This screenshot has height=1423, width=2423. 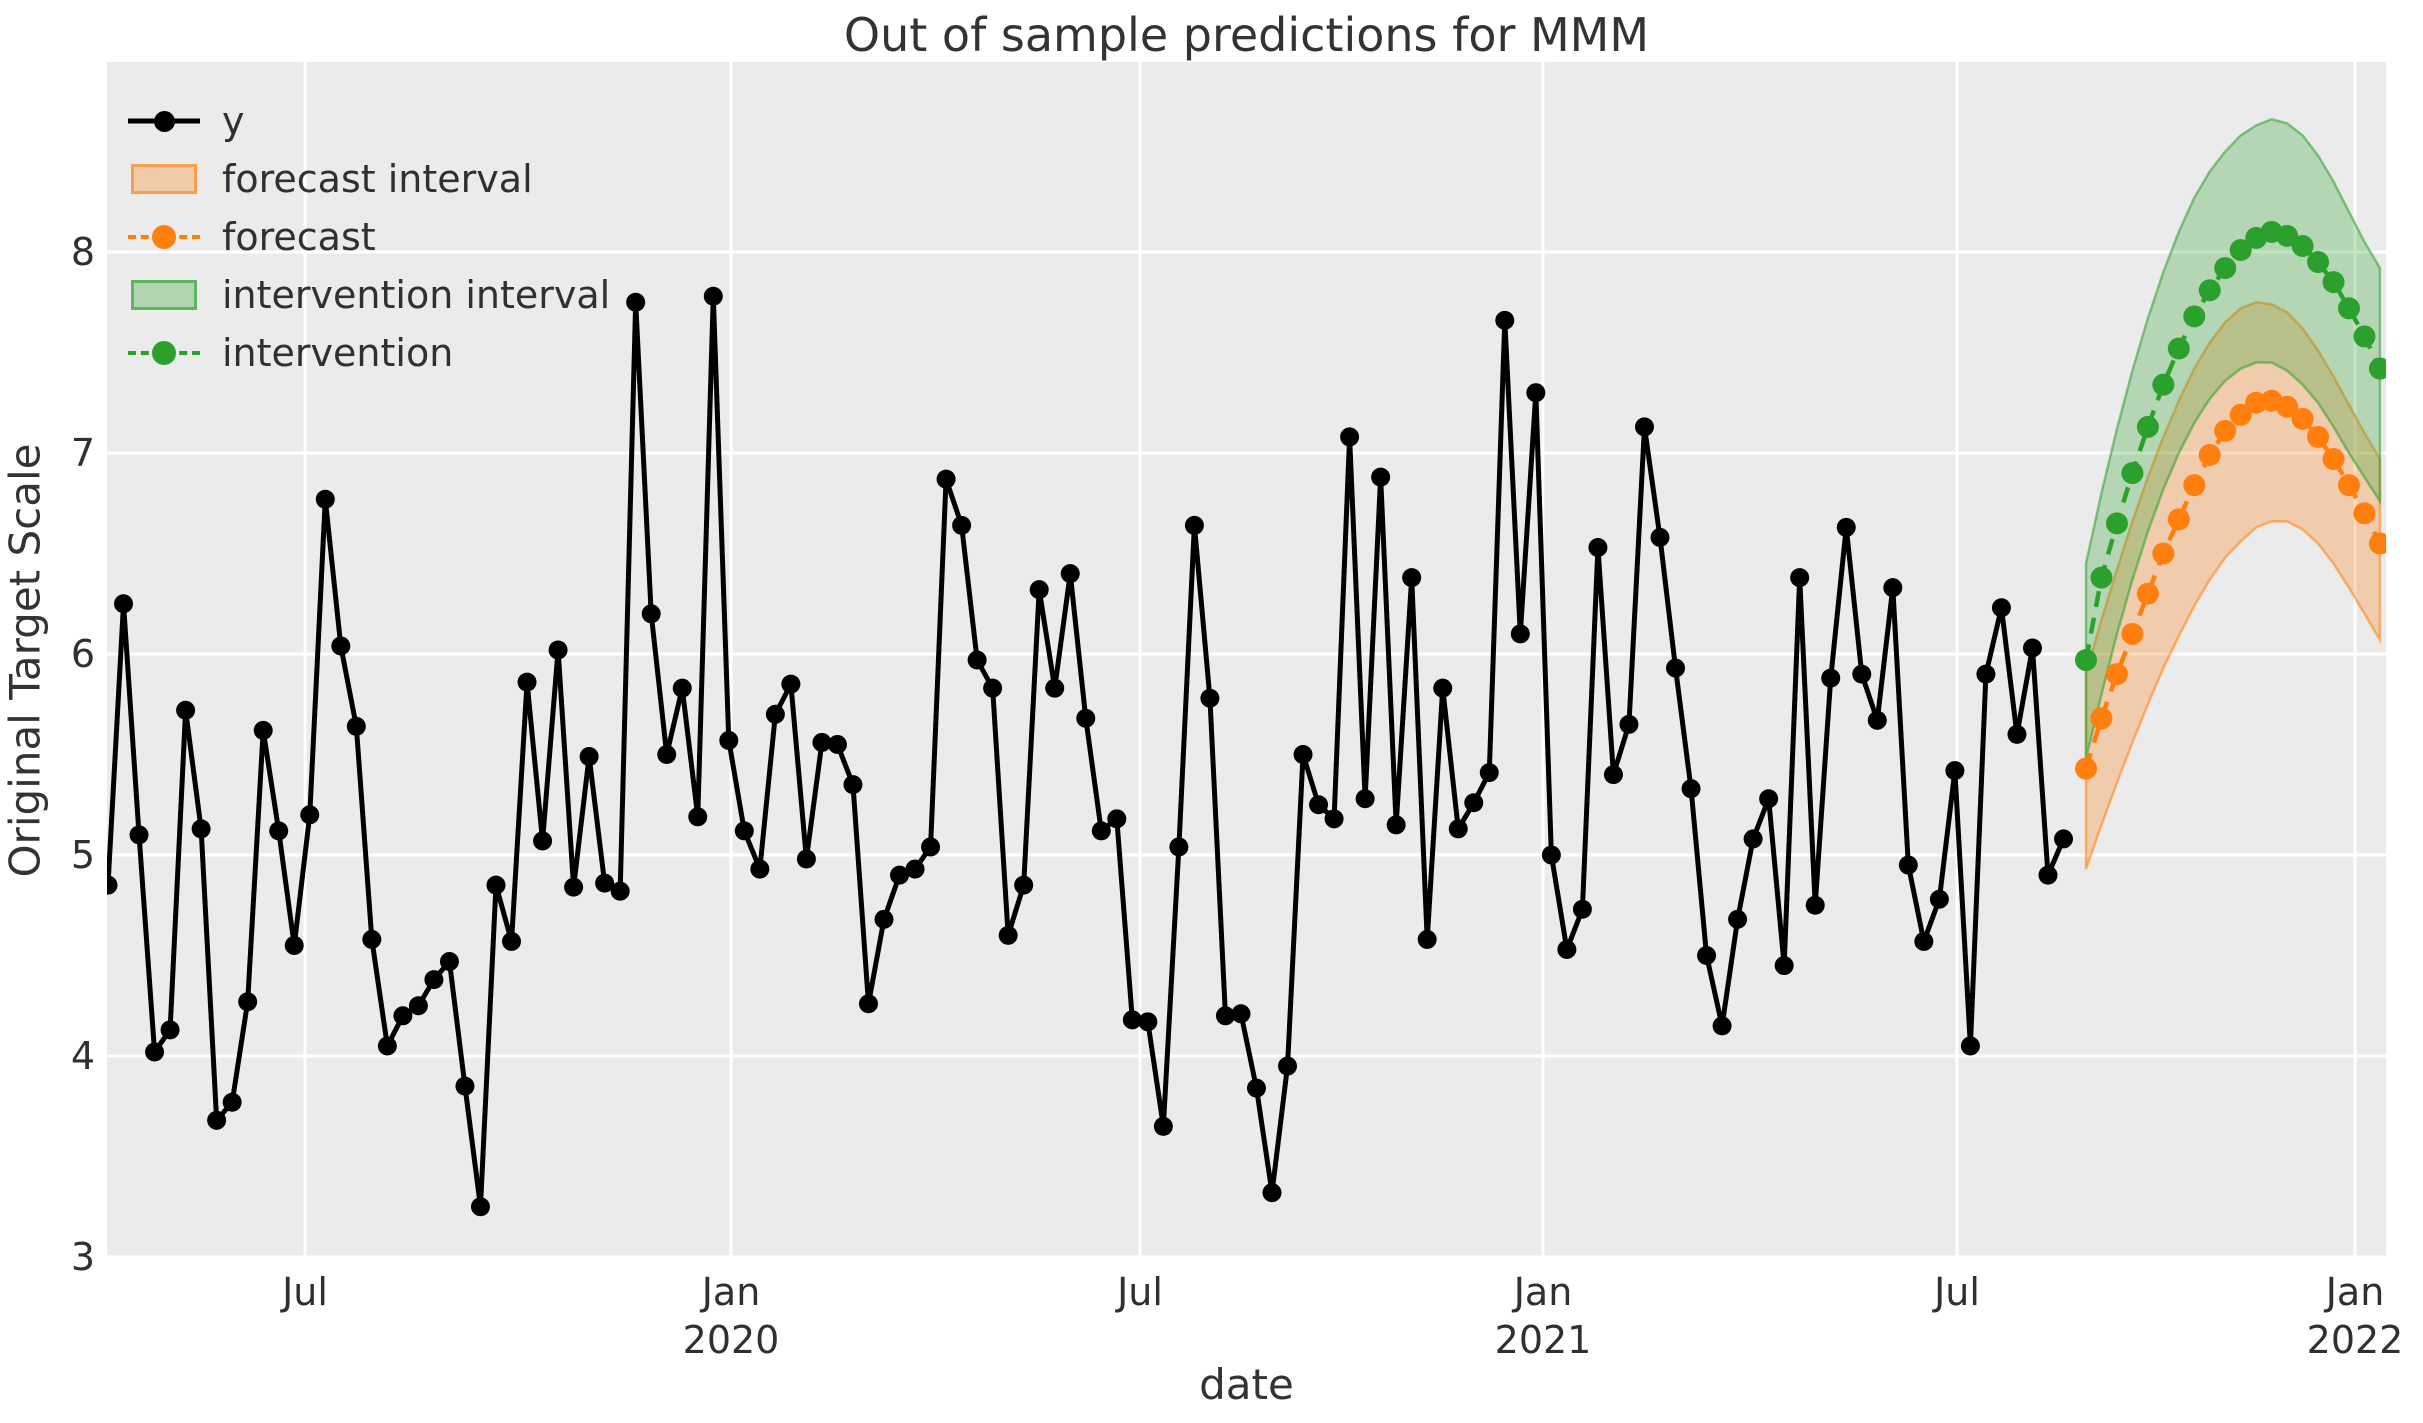 What do you see at coordinates (2233, 585) in the screenshot?
I see `forecast-interval-band` at bounding box center [2233, 585].